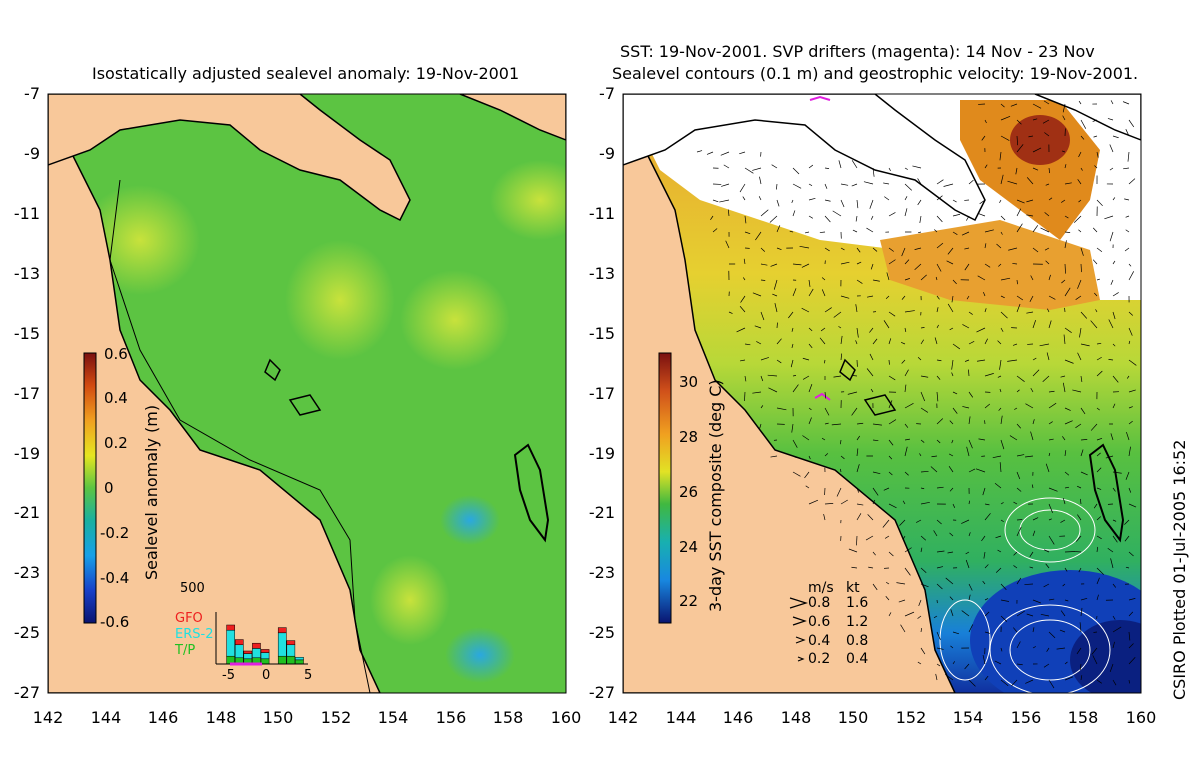 The width and height of the screenshot is (1200, 780). What do you see at coordinates (32, 93) in the screenshot?
I see `y-tick: -7` at bounding box center [32, 93].